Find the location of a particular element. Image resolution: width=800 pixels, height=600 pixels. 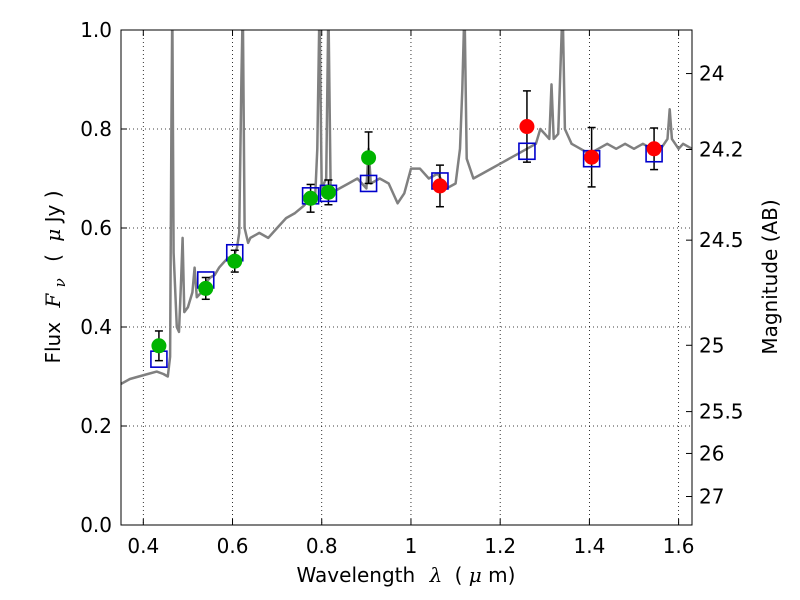

y2-tick-label: 27 is located at coordinates (711, 497).